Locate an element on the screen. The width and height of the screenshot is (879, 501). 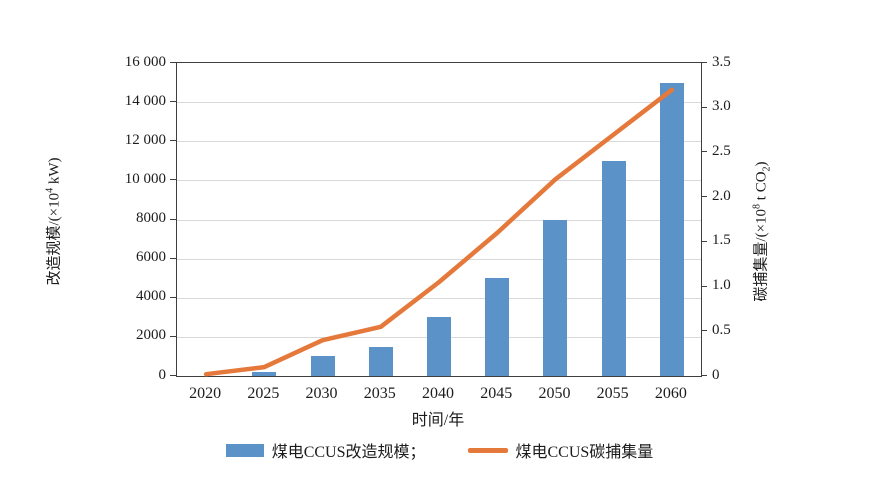
left-tick-label: 0 is located at coordinates (162, 374).